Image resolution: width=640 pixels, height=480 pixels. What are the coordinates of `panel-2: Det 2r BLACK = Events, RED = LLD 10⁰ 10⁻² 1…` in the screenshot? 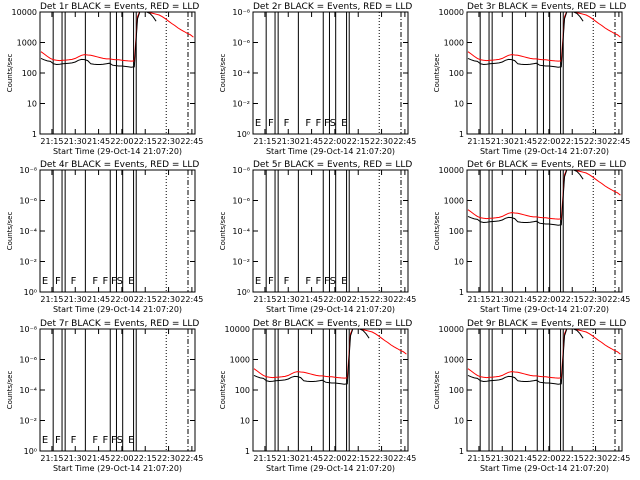 It's located at (317, 79).